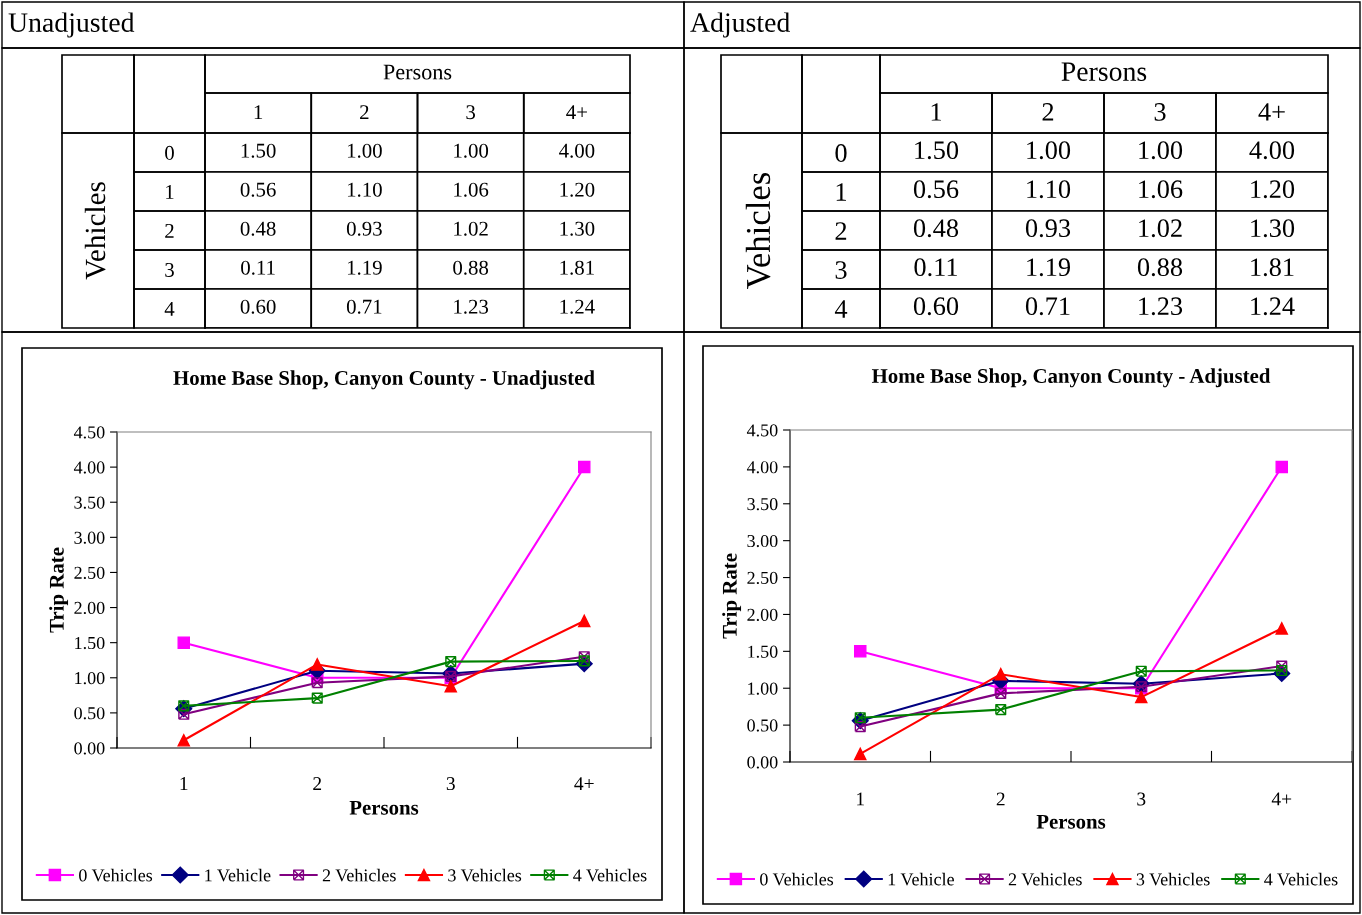 The height and width of the screenshot is (915, 1362). What do you see at coordinates (71, 25) in the screenshot?
I see `chart-subtitle: Unadjusted` at bounding box center [71, 25].